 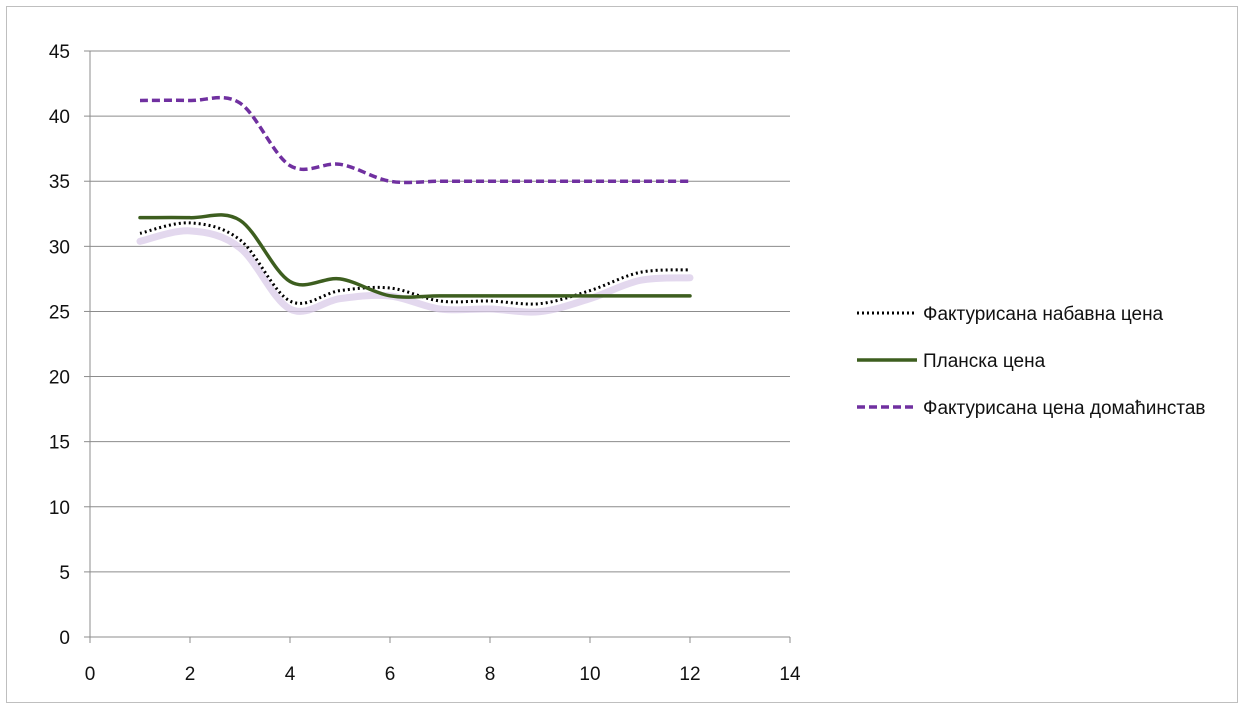 What do you see at coordinates (290, 674) in the screenshot?
I see `x-tick-label: 4` at bounding box center [290, 674].